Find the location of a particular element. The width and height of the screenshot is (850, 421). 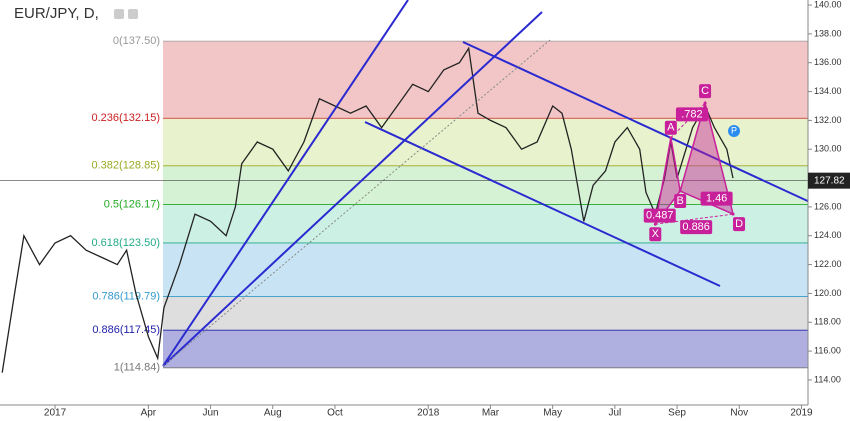

fib-label: 0.236(132.15) is located at coordinates (126, 118).